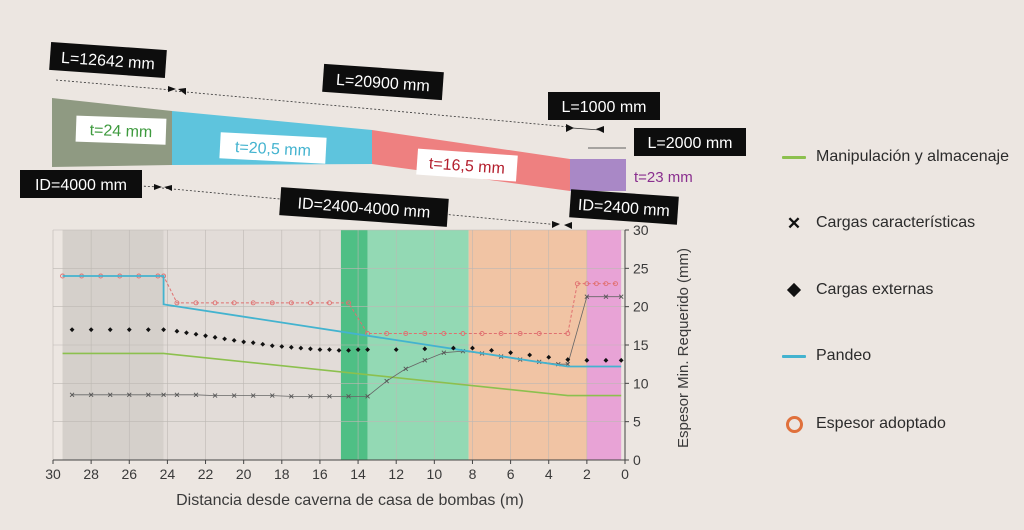 This screenshot has width=1024, height=530. What do you see at coordinates (121, 130) in the screenshot?
I see `label-t1: t=24 mm` at bounding box center [121, 130].